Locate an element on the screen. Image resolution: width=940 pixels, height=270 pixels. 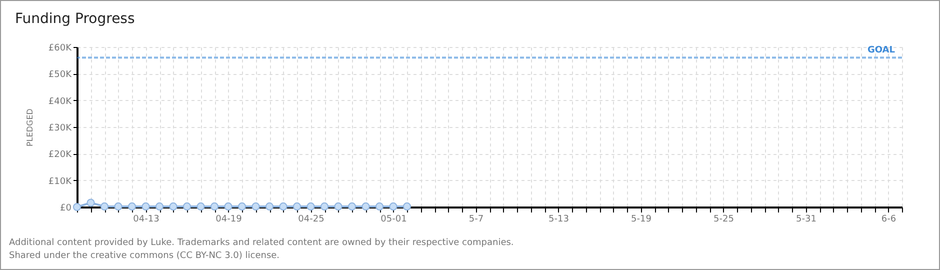
y-tick-label: £0 is located at coordinates (66, 209).